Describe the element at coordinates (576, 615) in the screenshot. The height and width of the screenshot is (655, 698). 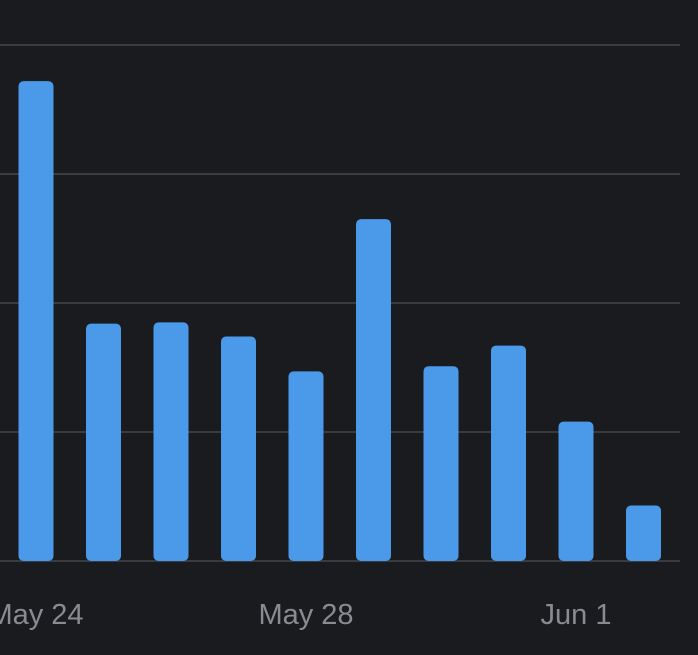
I see `x-tick-label-2: Jun 1` at that location.